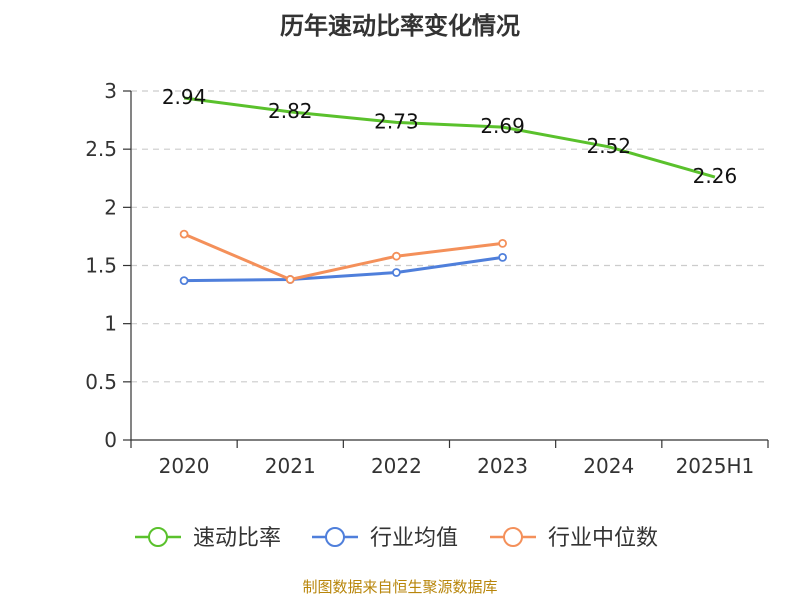 This screenshot has height=600, width=800. What do you see at coordinates (290, 466) in the screenshot?
I see `x-tick-label: 2021` at bounding box center [290, 466].